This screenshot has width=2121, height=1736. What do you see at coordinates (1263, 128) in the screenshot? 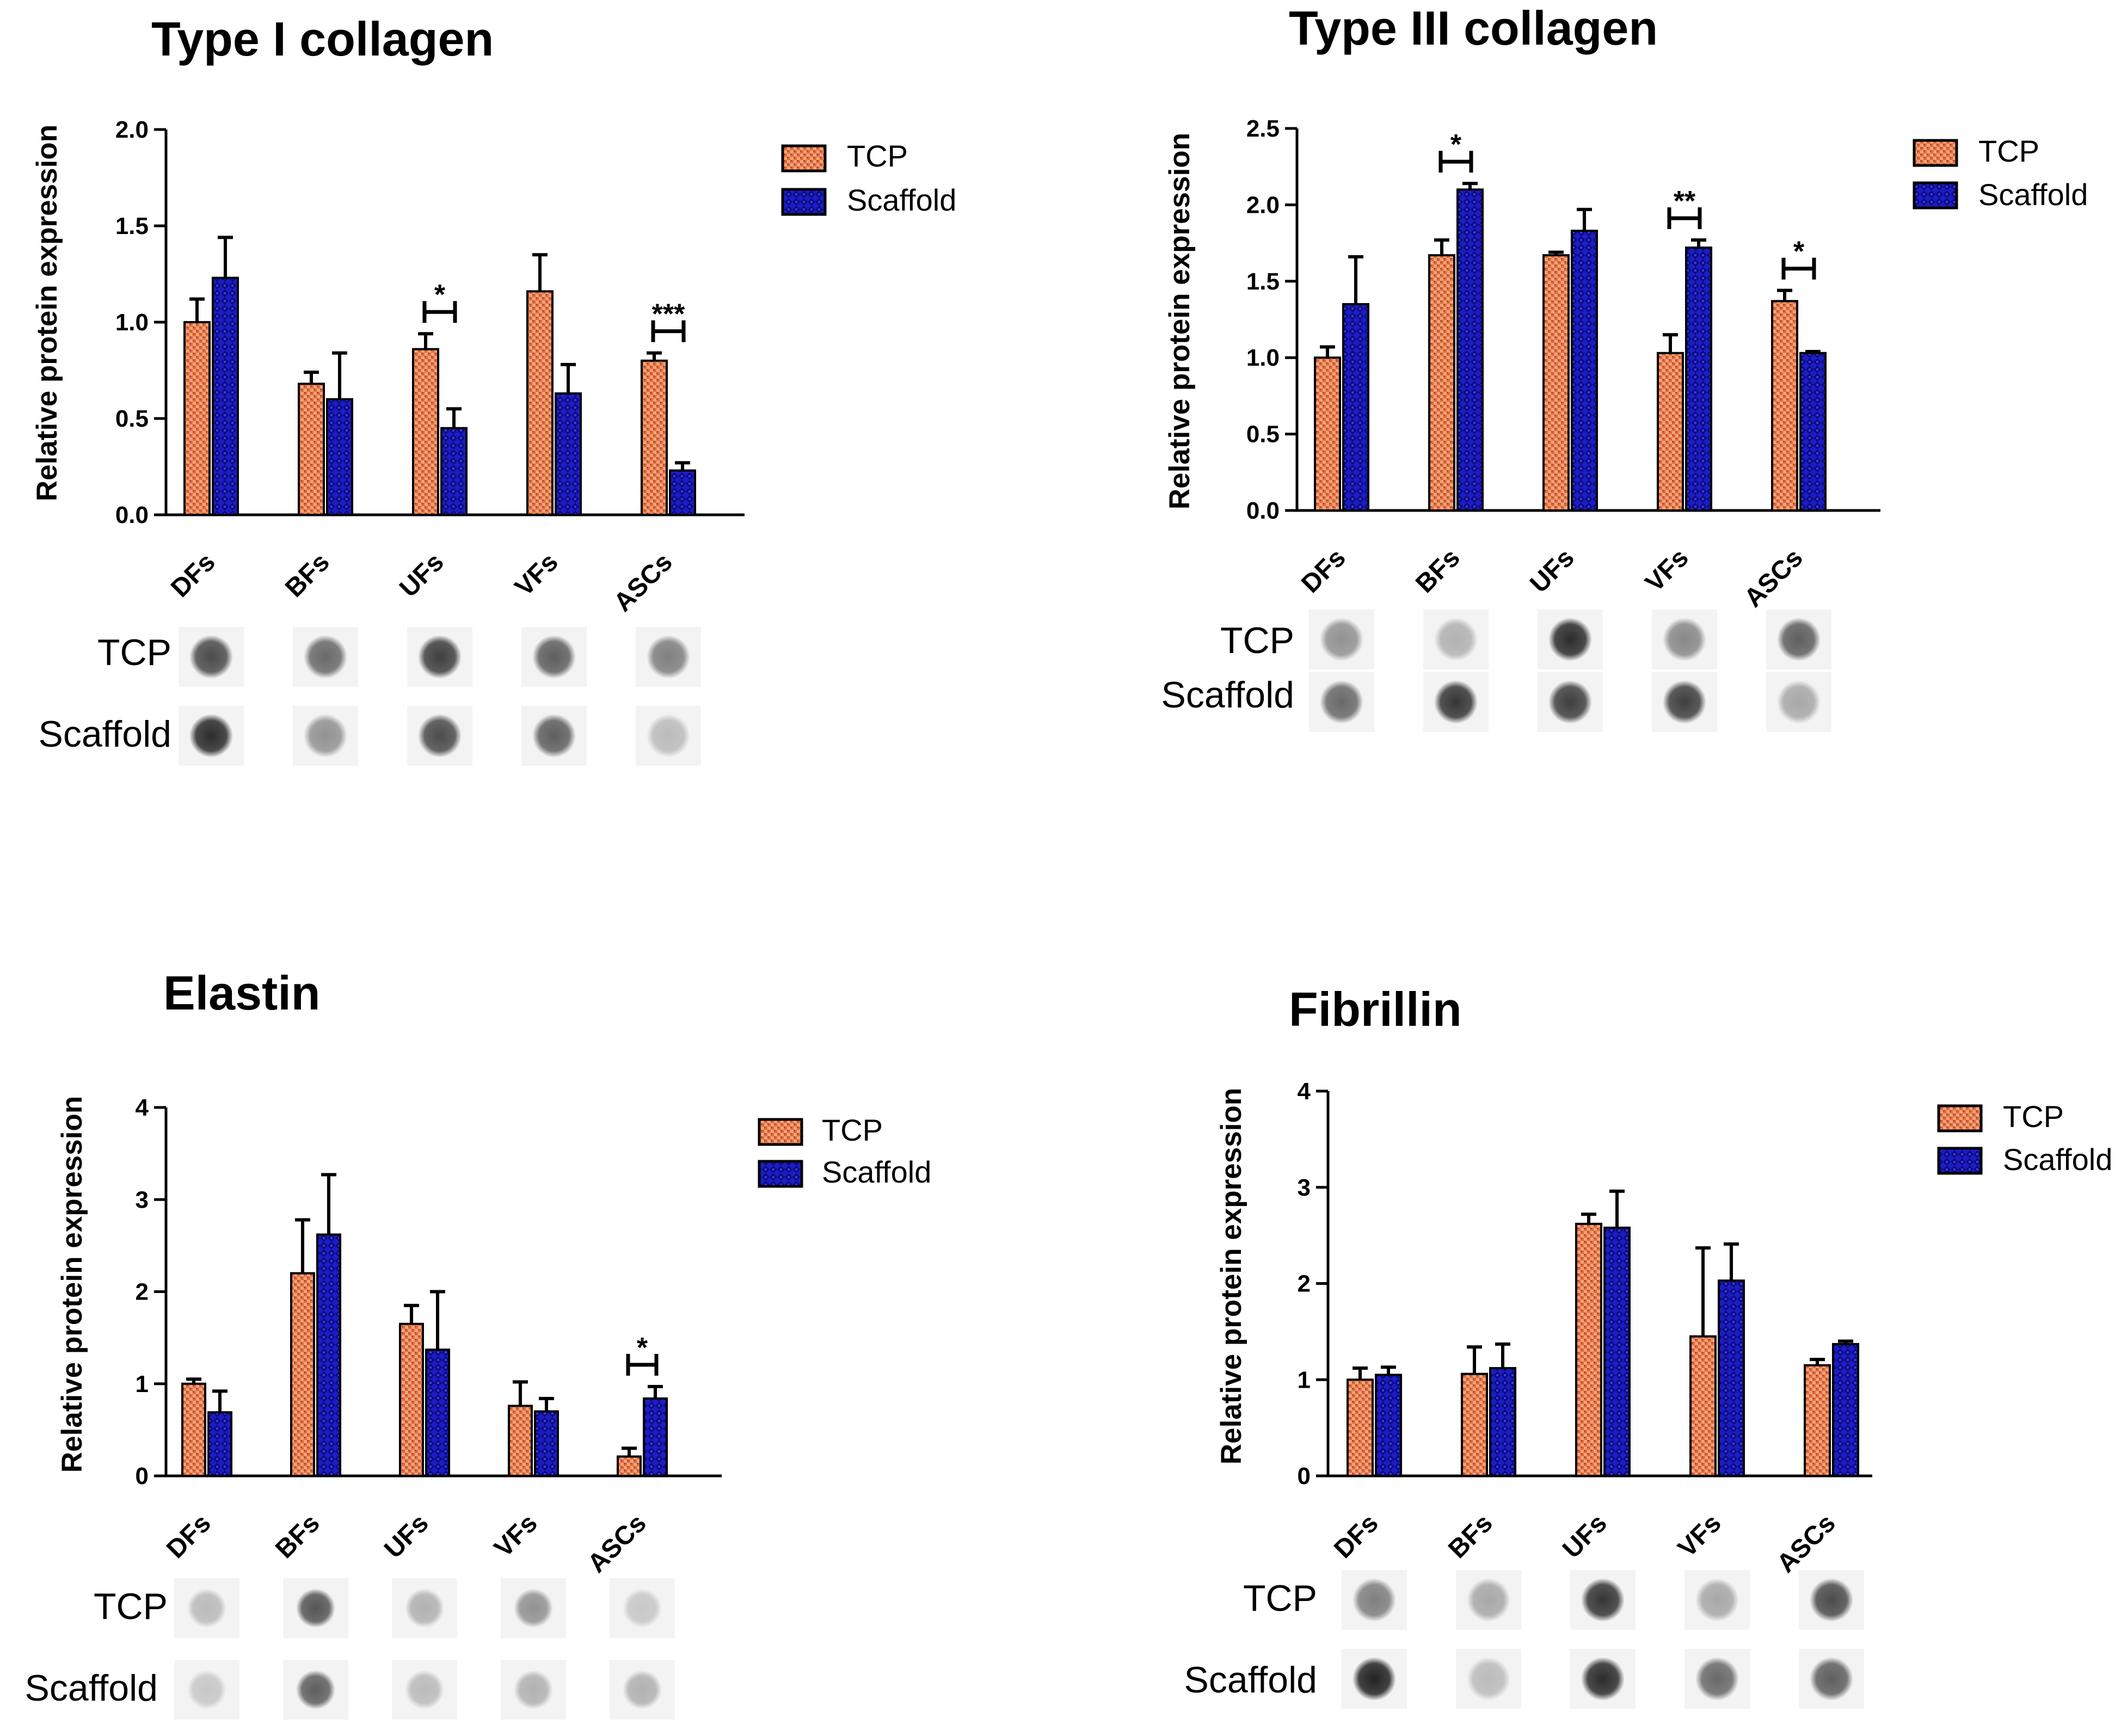
I see `y-tick-label: 2.5` at bounding box center [1263, 128].